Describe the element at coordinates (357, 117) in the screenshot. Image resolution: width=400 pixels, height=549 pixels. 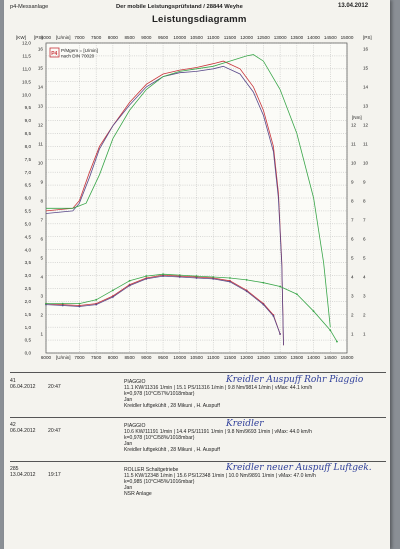
I see `y-nm-axis-label: [Nm]` at that location.